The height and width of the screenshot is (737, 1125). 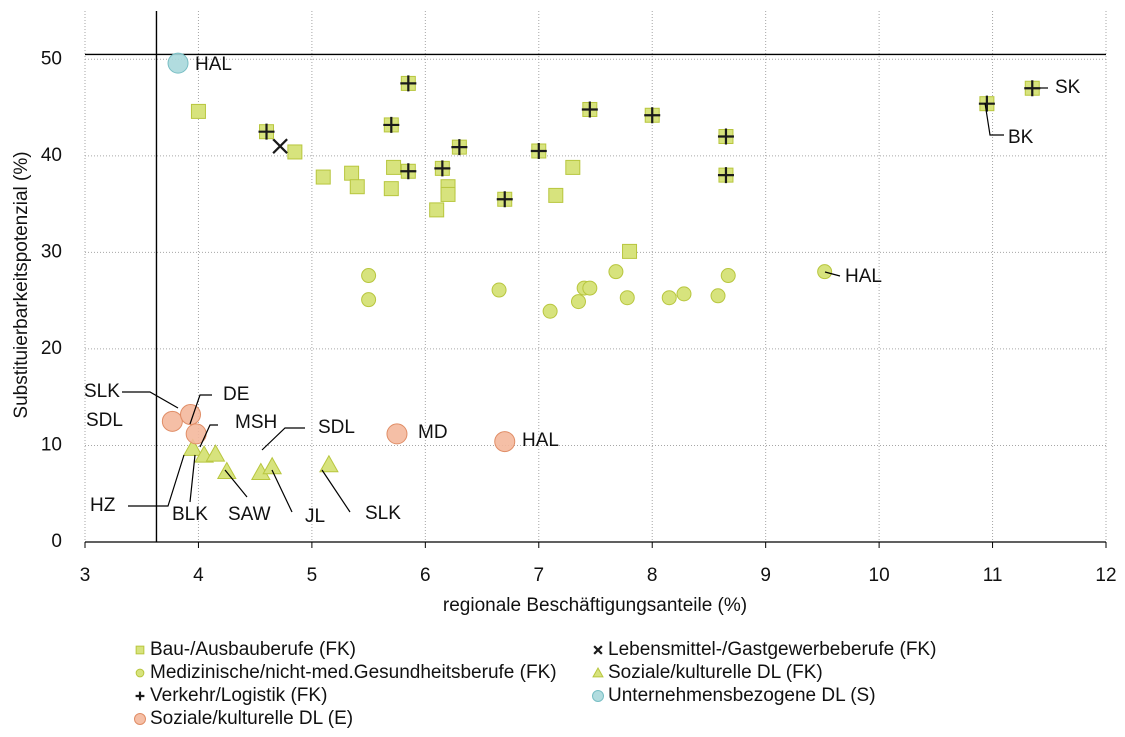 I want to click on annotation: MD, so click(x=433, y=432).